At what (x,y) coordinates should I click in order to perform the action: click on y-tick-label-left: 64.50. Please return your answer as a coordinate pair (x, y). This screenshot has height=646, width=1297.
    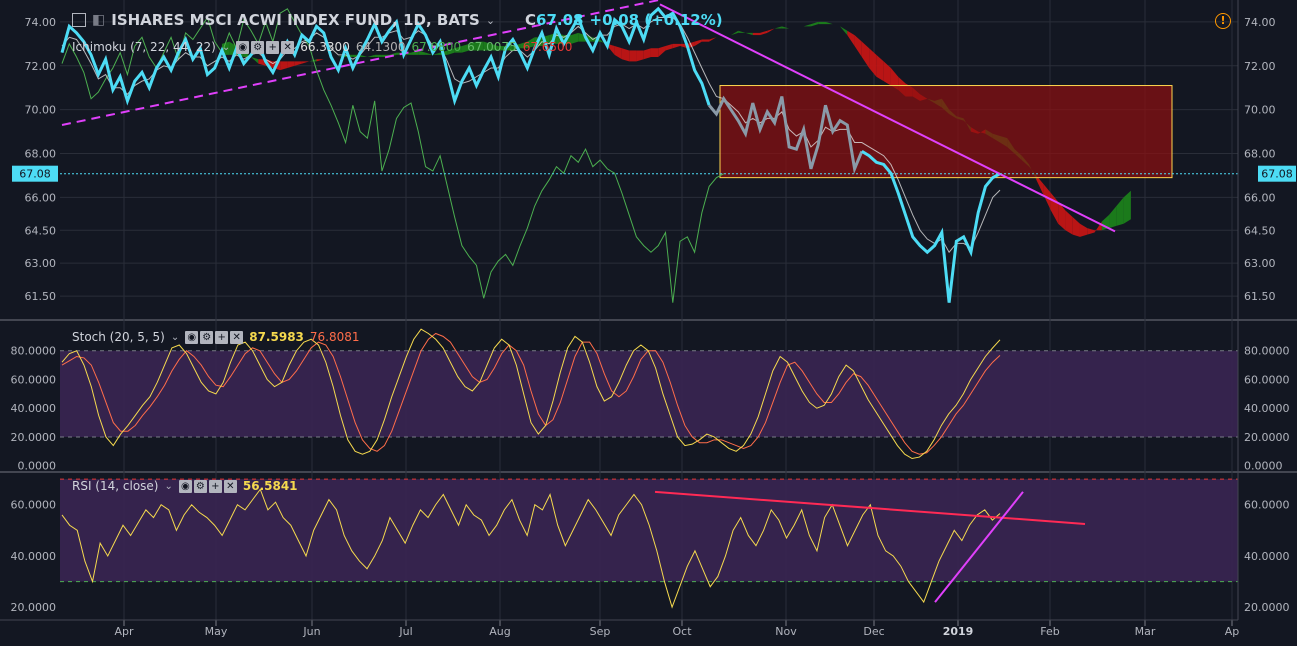
    Looking at the image, I should click on (41, 230).